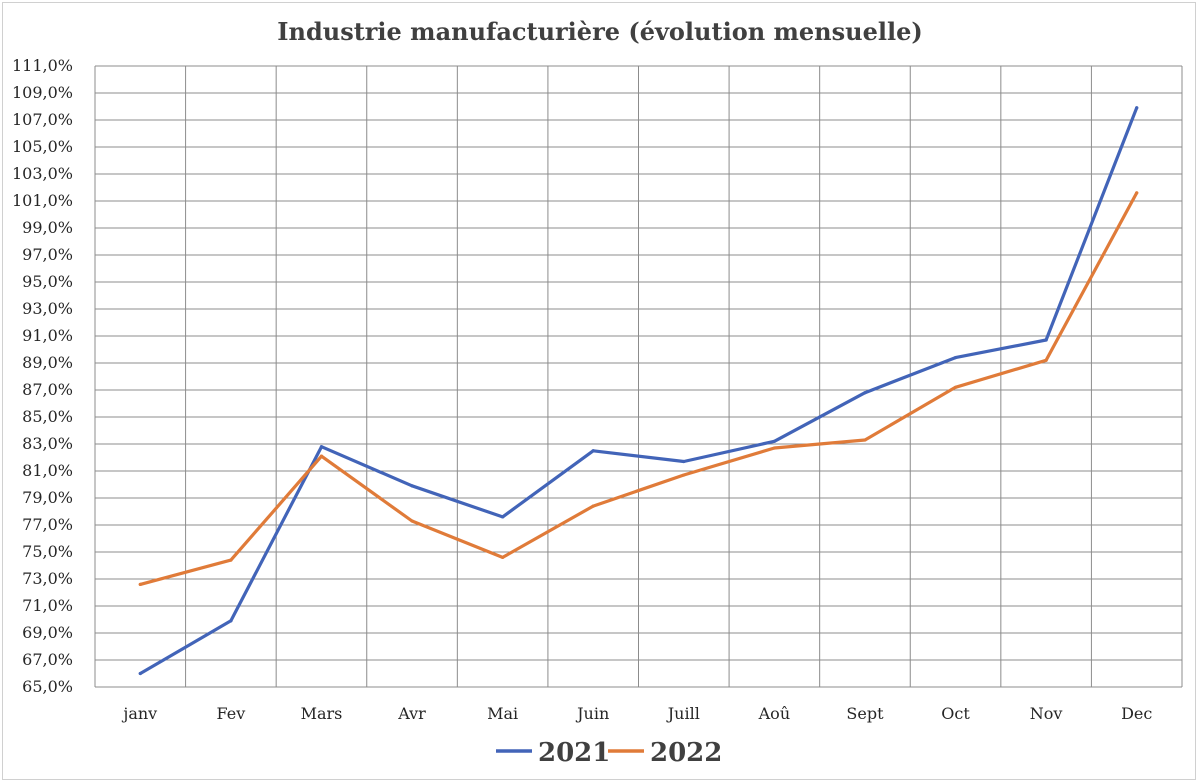  Describe the element at coordinates (42, 92) in the screenshot. I see `y-tick-label: 109,0%` at that location.